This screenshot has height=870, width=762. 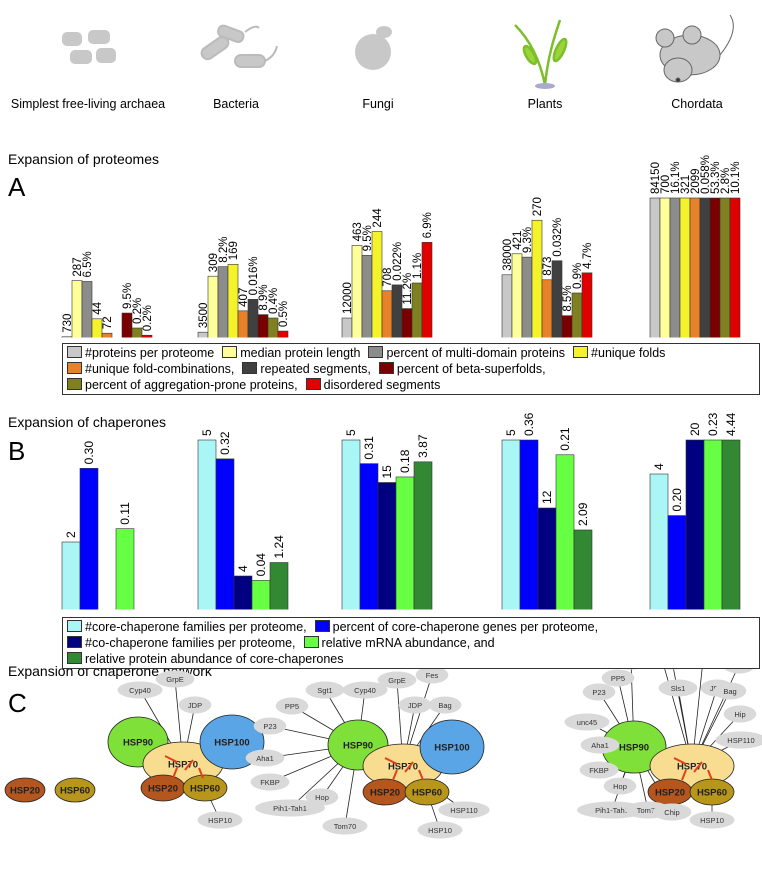 I want to click on legend-label: #unique folds, so click(x=628, y=353).